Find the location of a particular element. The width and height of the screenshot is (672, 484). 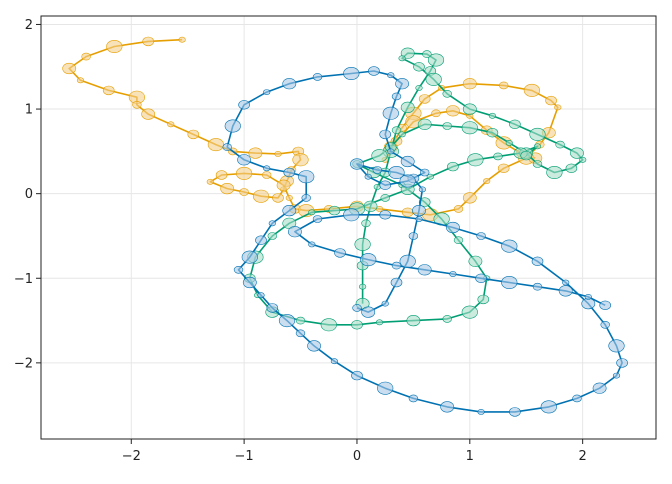

y-tick-label: −2 is located at coordinates (23, 363).